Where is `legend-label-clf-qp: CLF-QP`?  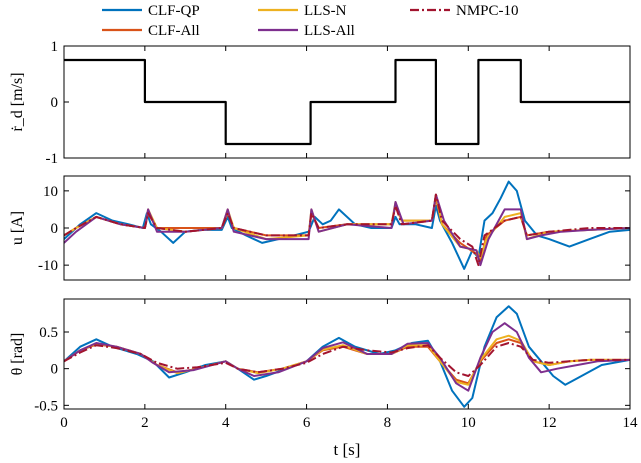 legend-label-clf-qp: CLF-QP is located at coordinates (174, 11).